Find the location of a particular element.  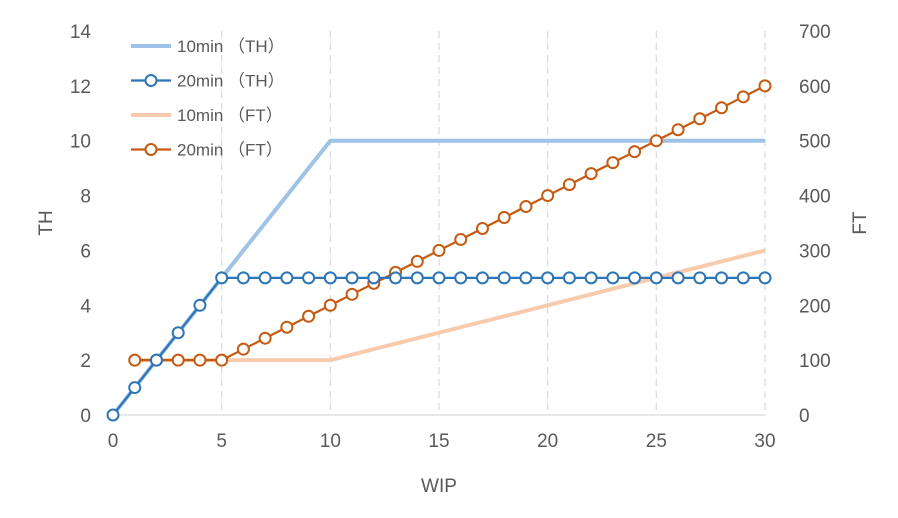

y2-tick-label: 500 is located at coordinates (815, 142).